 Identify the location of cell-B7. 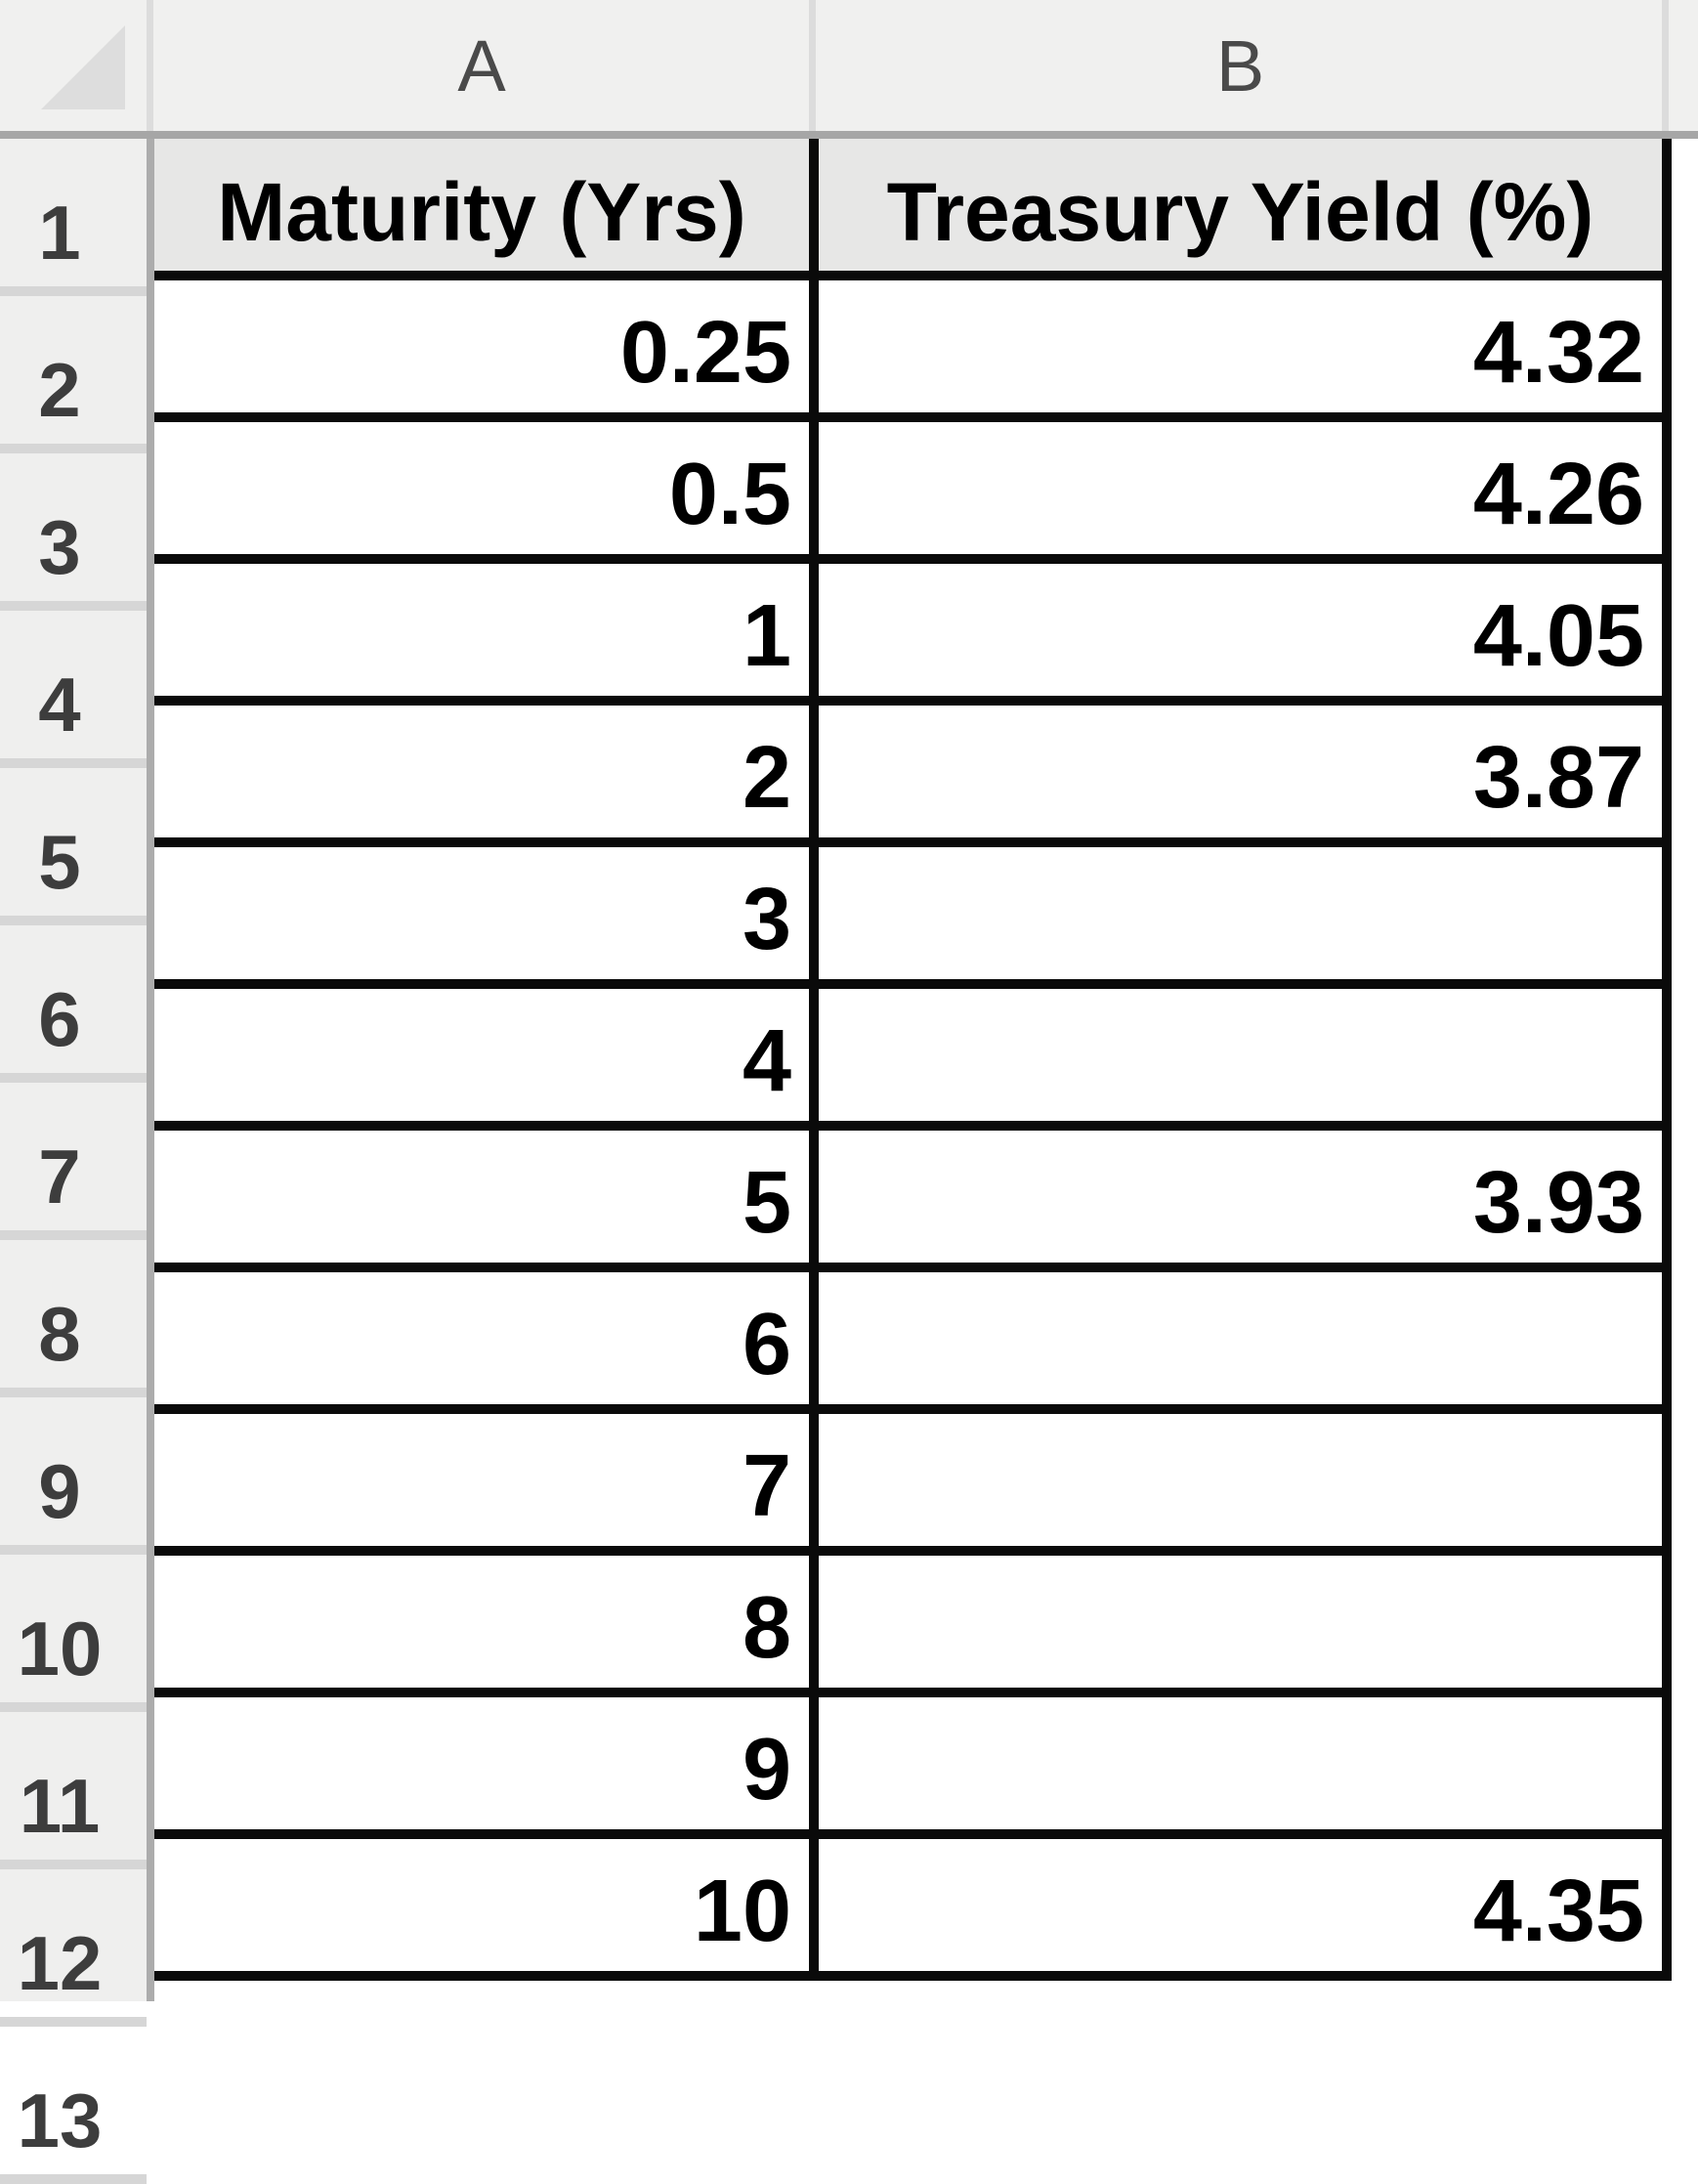
(1240, 1055).